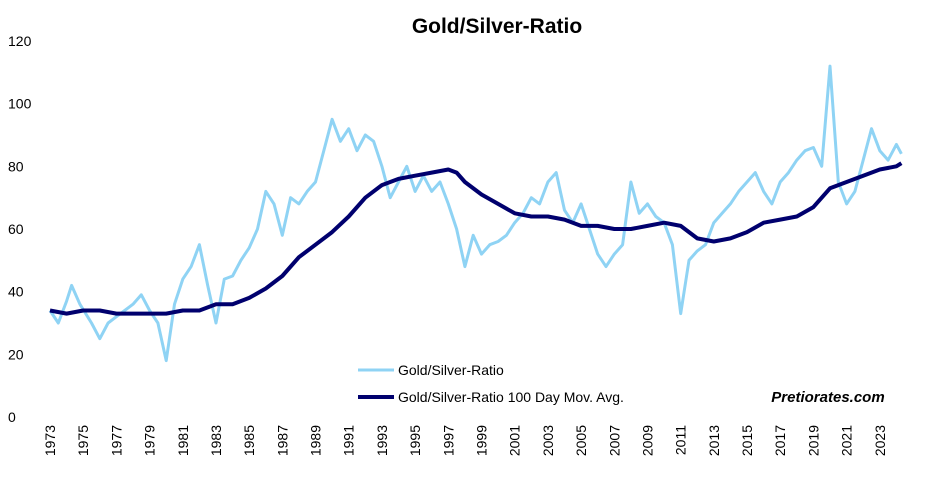 This screenshot has height=494, width=945. Describe the element at coordinates (714, 440) in the screenshot. I see `x-tick-label: 2013` at that location.